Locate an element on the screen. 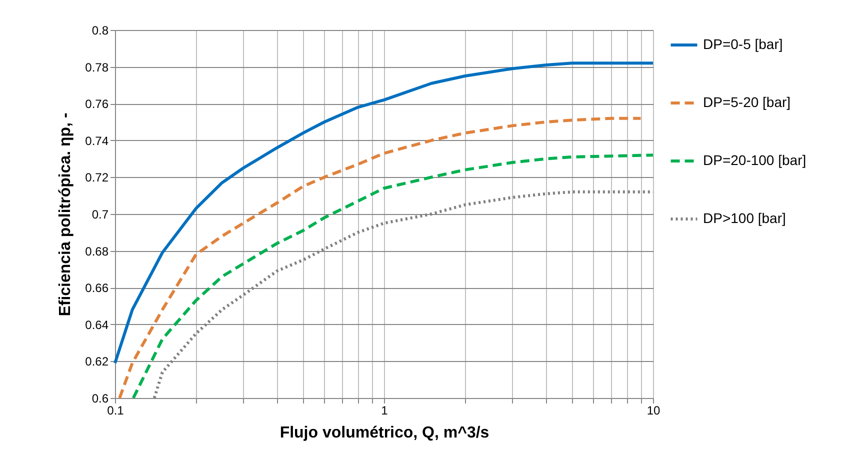 The height and width of the screenshot is (467, 865). y-tick-label: 0.74 is located at coordinates (97, 141).